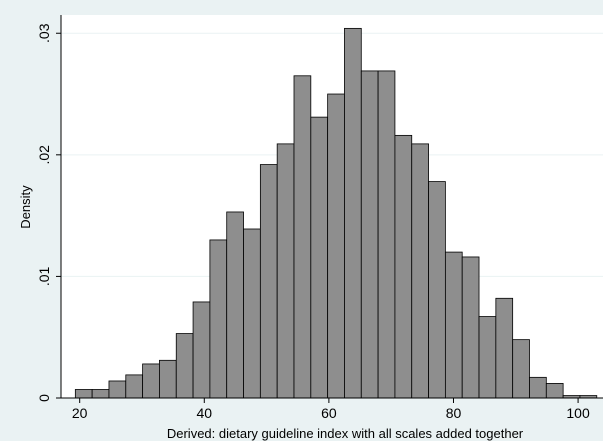 The image size is (603, 441). What do you see at coordinates (204, 413) in the screenshot?
I see `x-tick-label: 40` at bounding box center [204, 413].